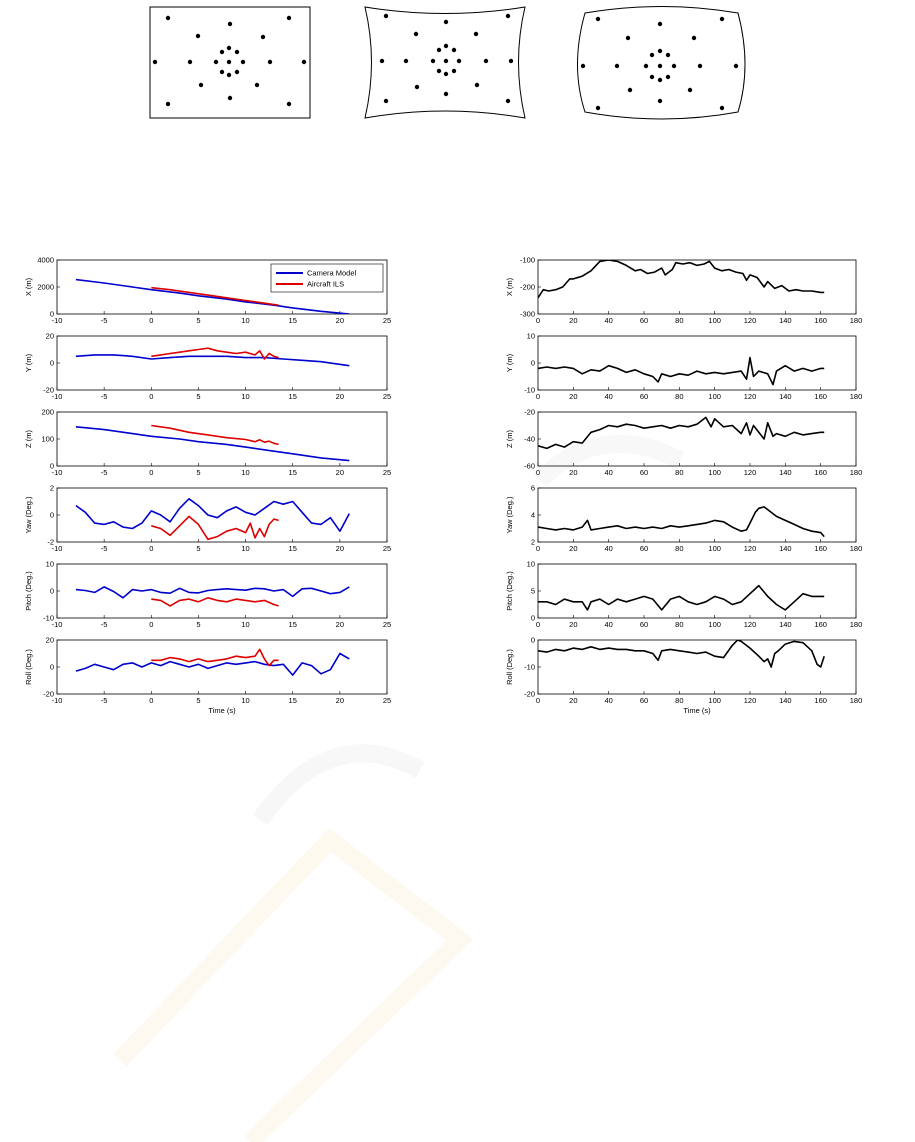 This screenshot has width=915, height=1142. What do you see at coordinates (293, 320) in the screenshot?
I see `x-tick-label: 15` at bounding box center [293, 320].